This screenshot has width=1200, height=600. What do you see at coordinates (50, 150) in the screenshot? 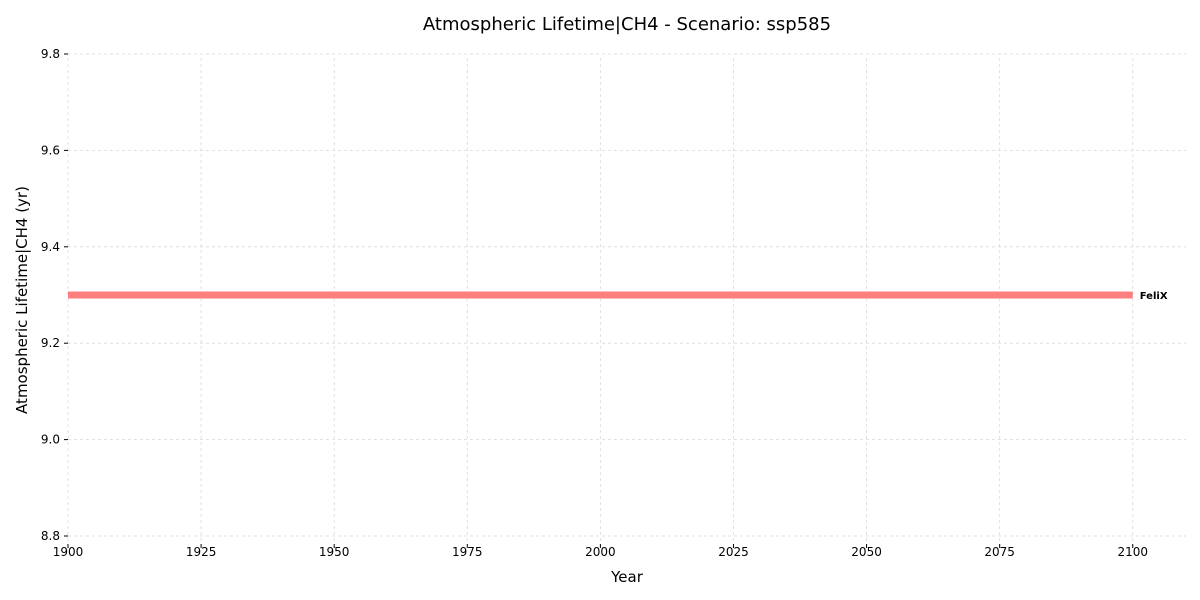
I see `y-tick-label: 9.6` at bounding box center [50, 150].